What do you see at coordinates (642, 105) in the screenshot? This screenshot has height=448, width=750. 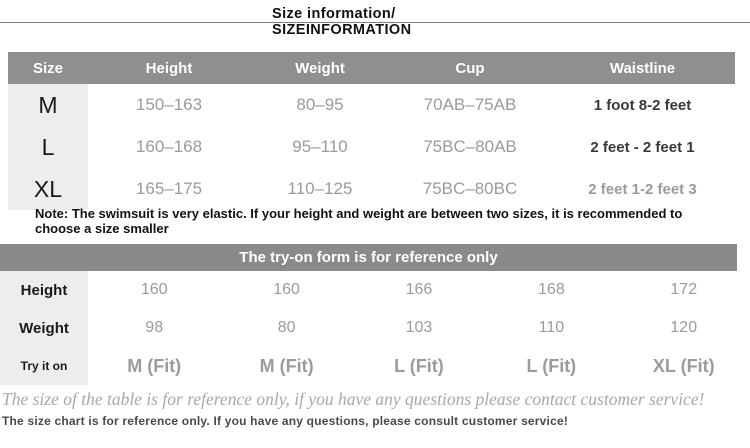 I see `waistline-value: 1 foot 8-2 feet` at bounding box center [642, 105].